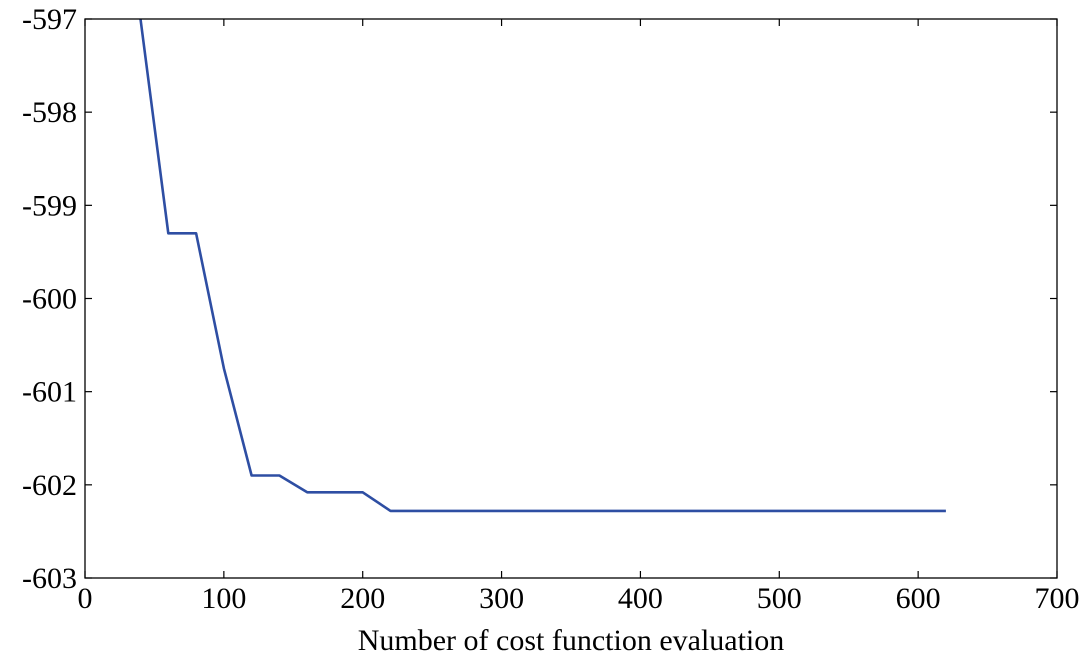 Image resolution: width=1092 pixels, height=668 pixels. What do you see at coordinates (362, 598) in the screenshot?
I see `x-tick-label: 200` at bounding box center [362, 598].